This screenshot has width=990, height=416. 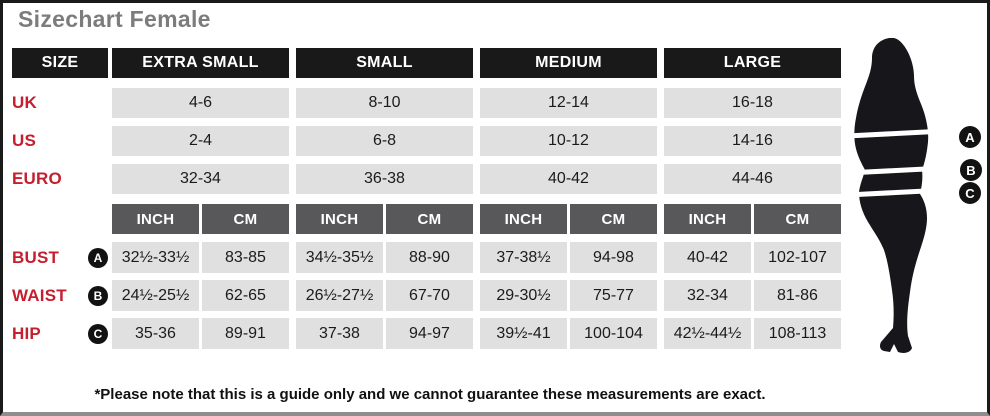 What do you see at coordinates (896, 133) in the screenshot?
I see `bust-divider-line` at bounding box center [896, 133].